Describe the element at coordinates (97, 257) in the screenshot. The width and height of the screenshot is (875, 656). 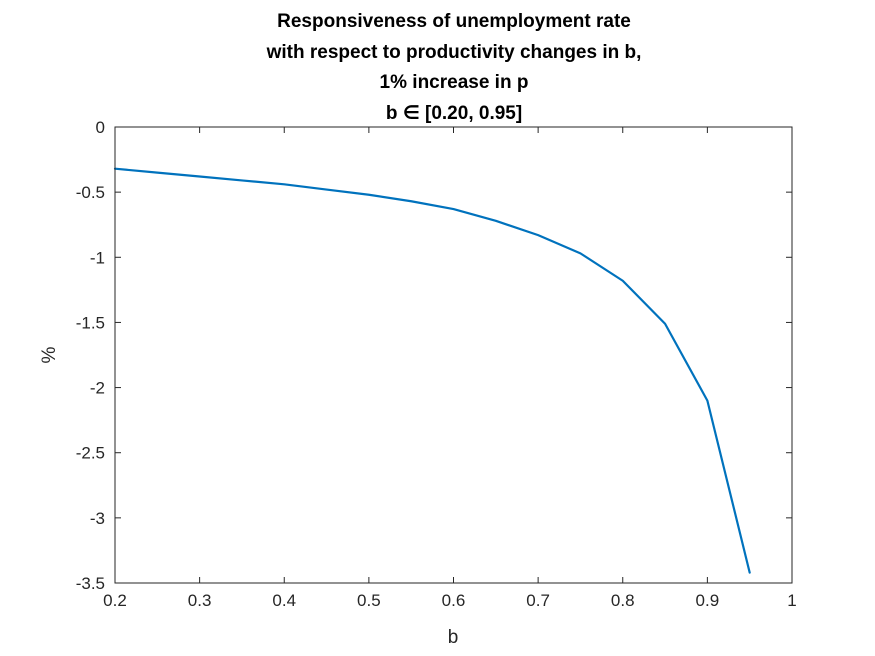
I see `y-tick-label: -1` at that location.